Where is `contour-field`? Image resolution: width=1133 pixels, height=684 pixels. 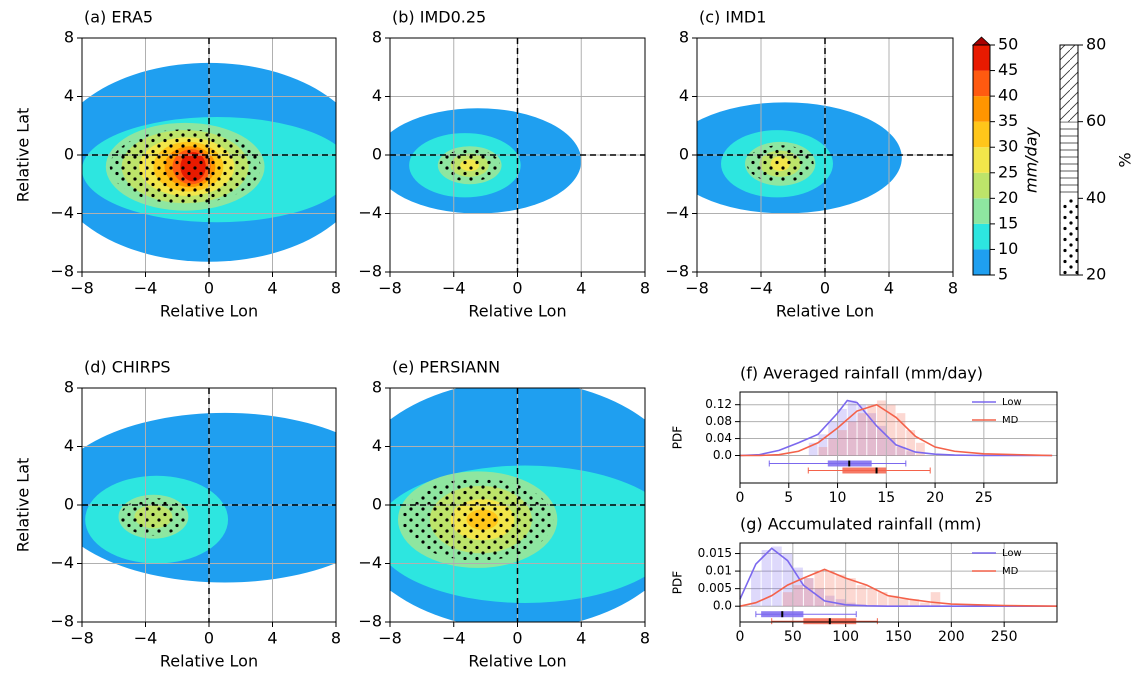 contour-field is located at coordinates (486, 161).